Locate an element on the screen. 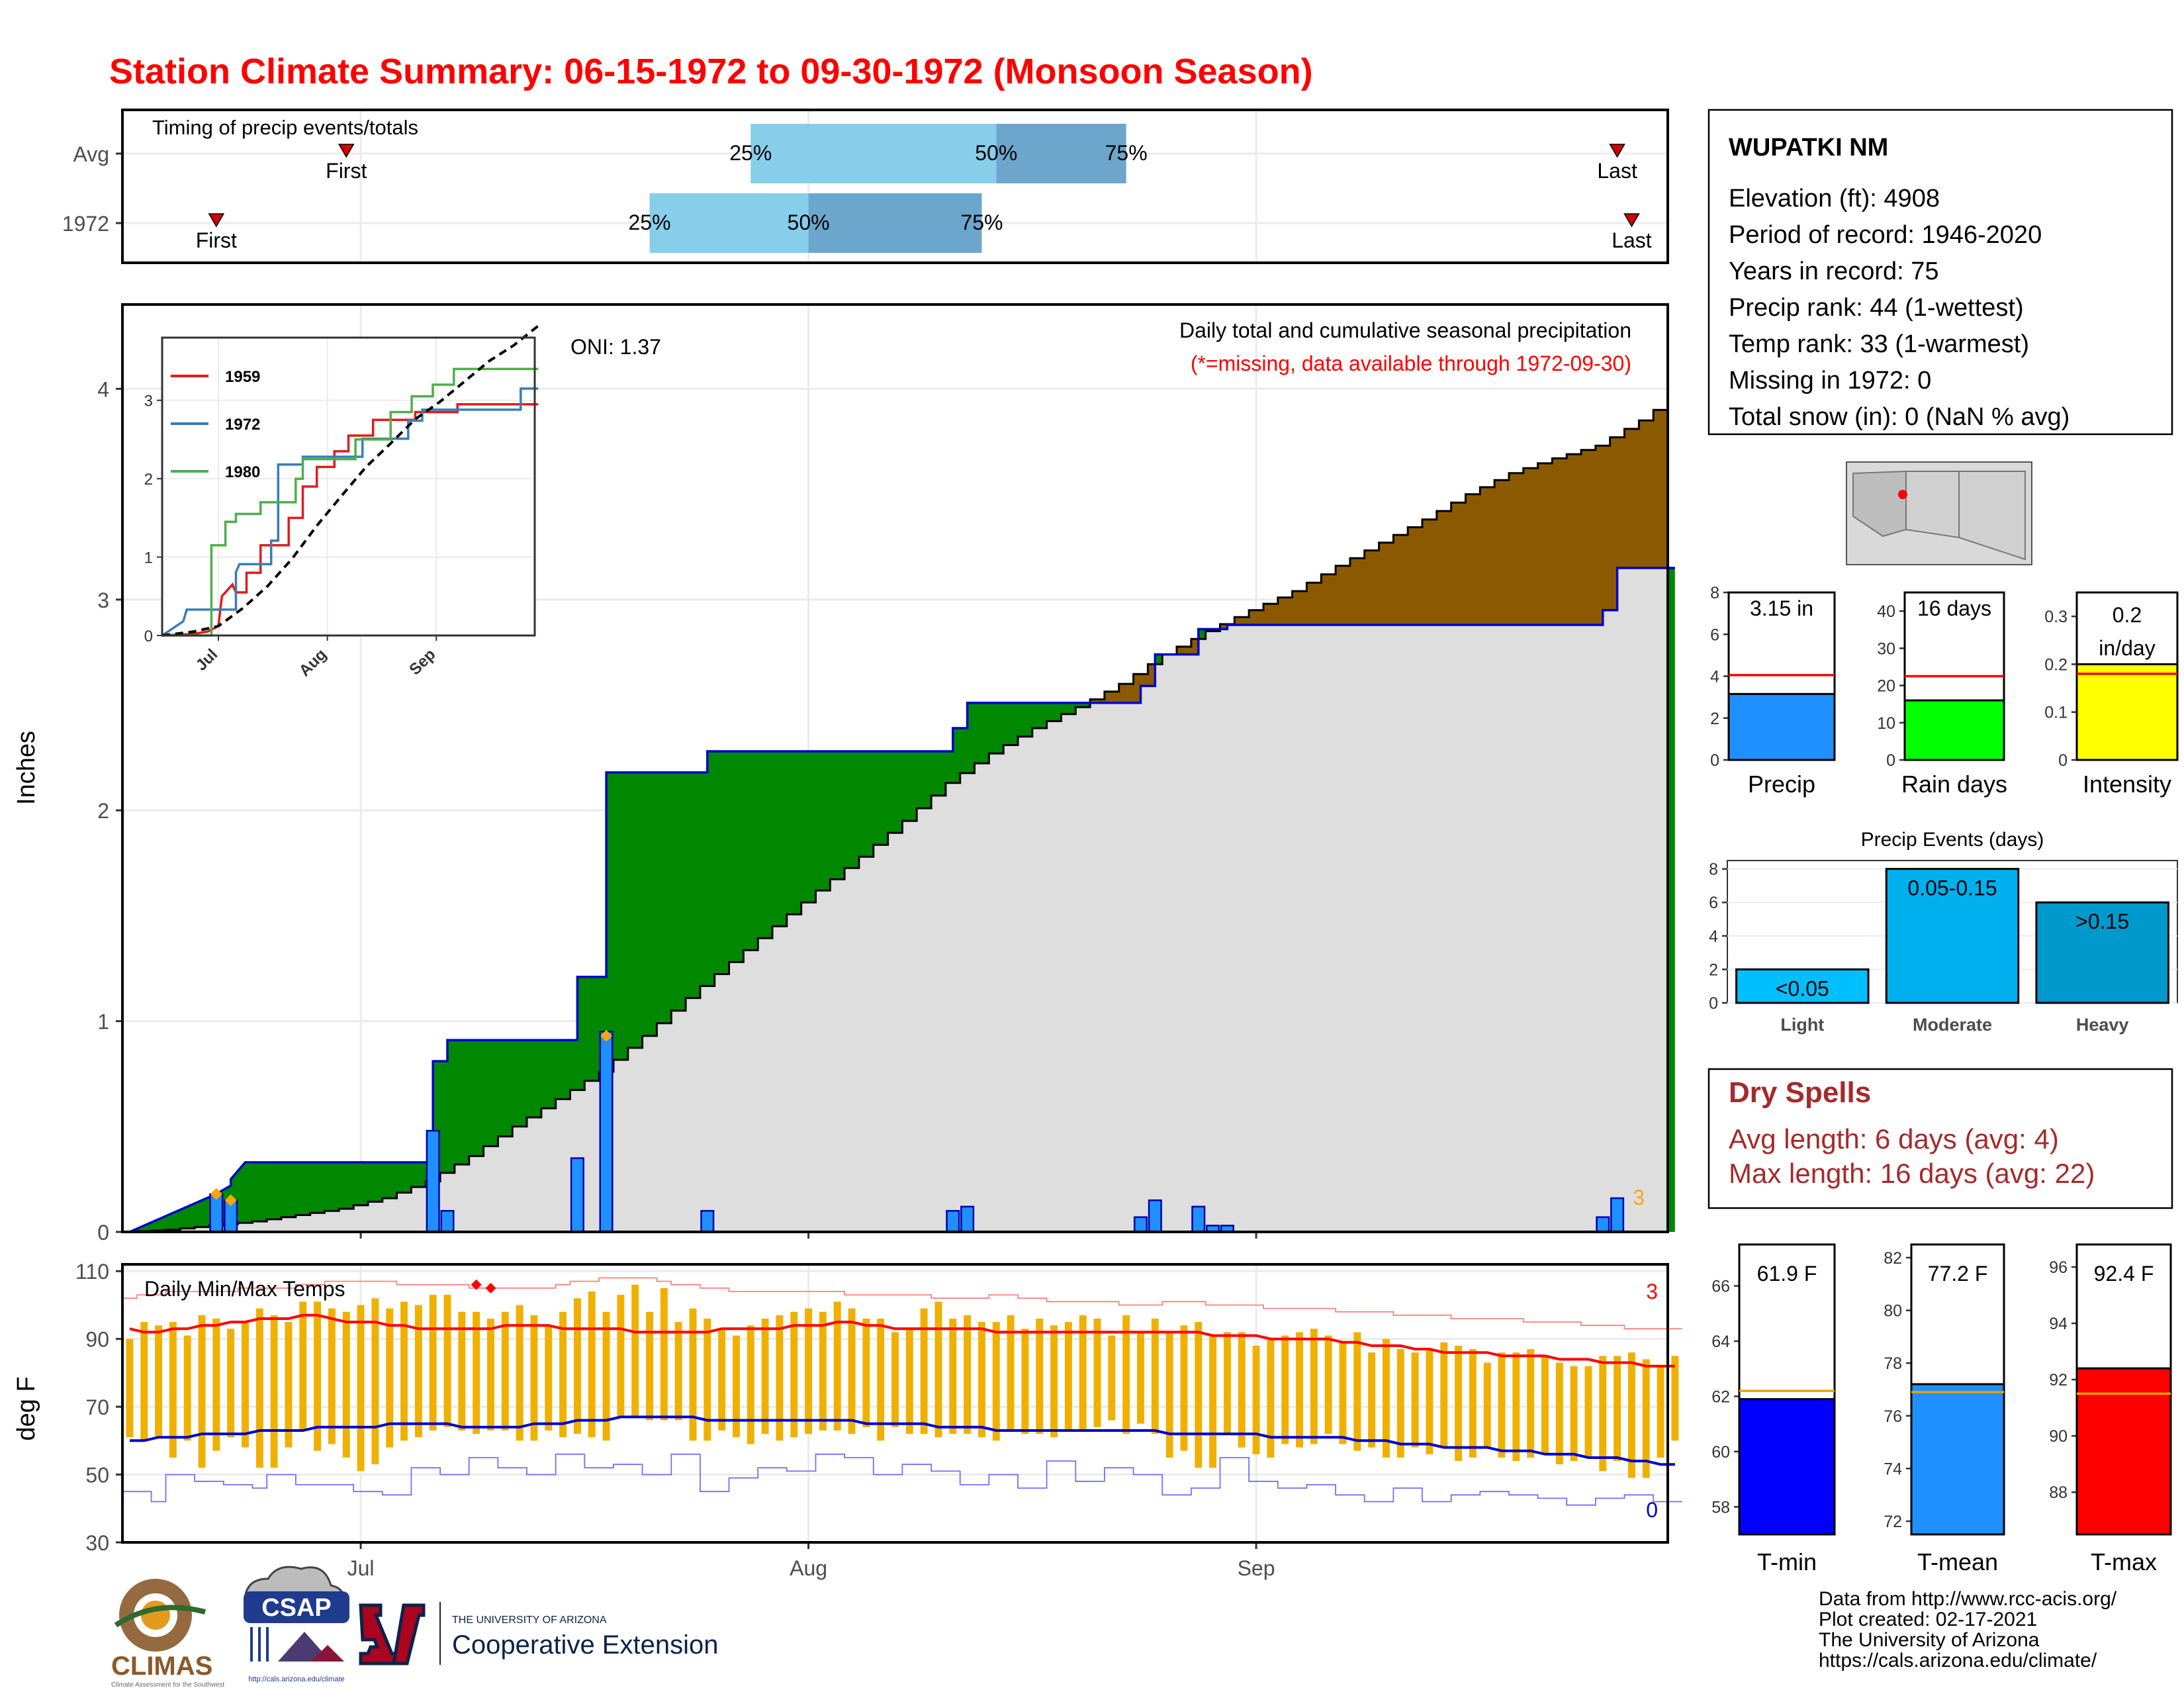 This screenshot has height=1688, width=2184. temp-y-tick-label: 90 is located at coordinates (97, 1340).